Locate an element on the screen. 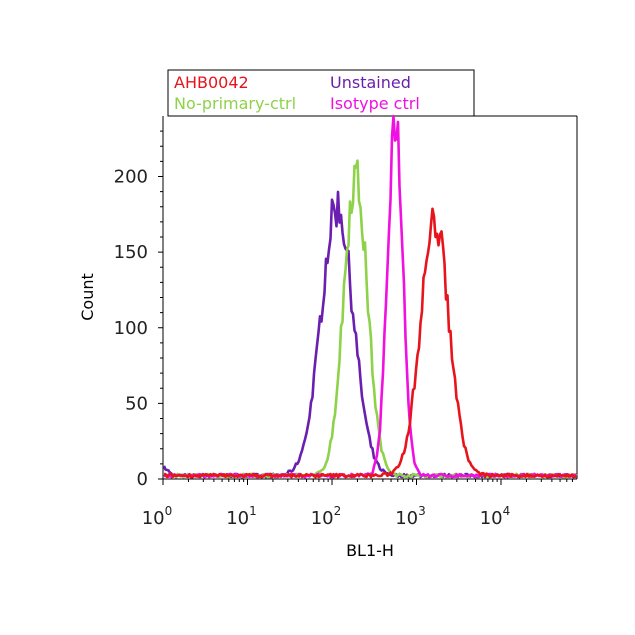 The image size is (635, 635). x-tick-exponent: 4 is located at coordinates (507, 511).